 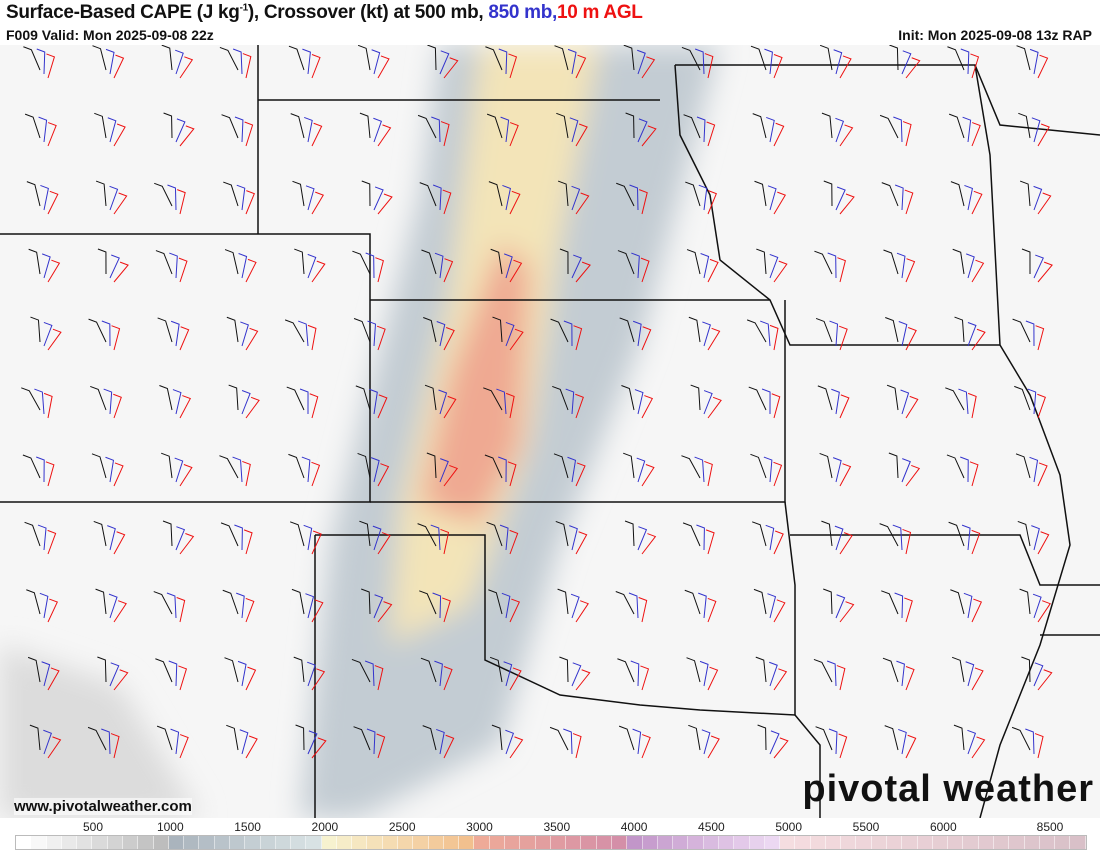 What do you see at coordinates (479, 827) in the screenshot?
I see `colorbar-label: 3000` at bounding box center [479, 827].